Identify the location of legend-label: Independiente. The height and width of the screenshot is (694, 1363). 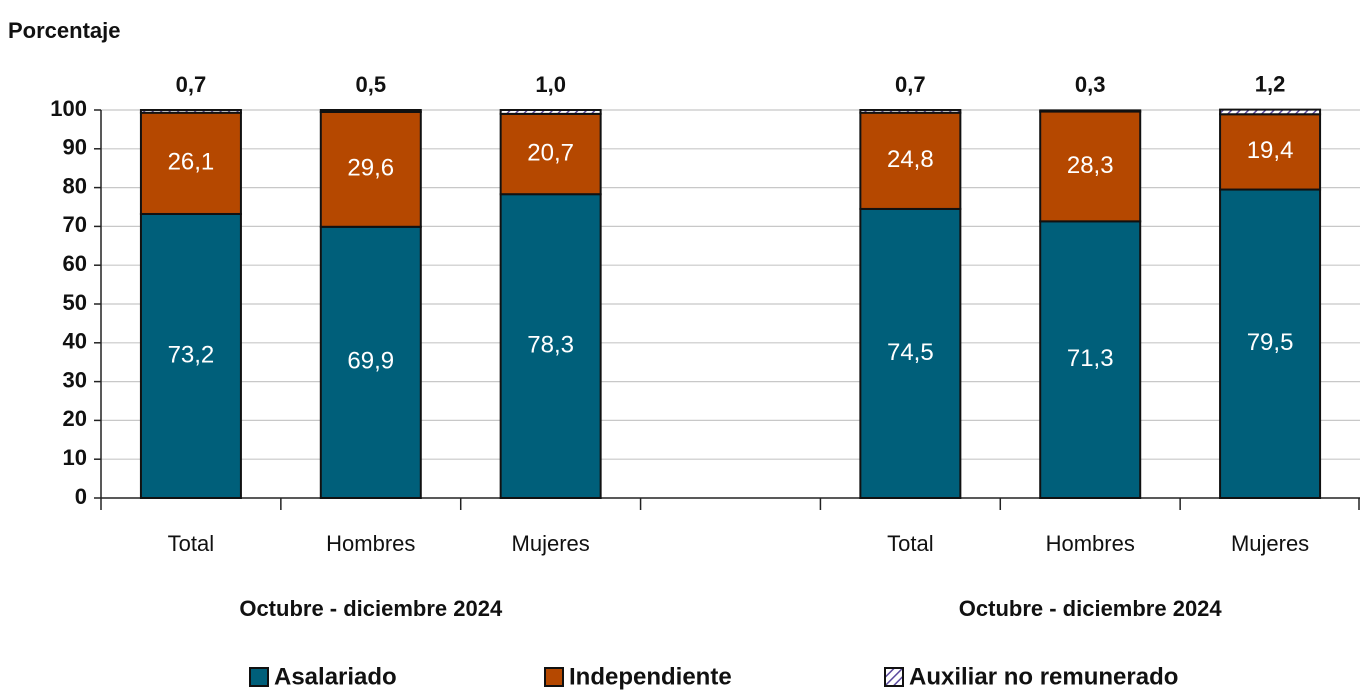
(650, 676).